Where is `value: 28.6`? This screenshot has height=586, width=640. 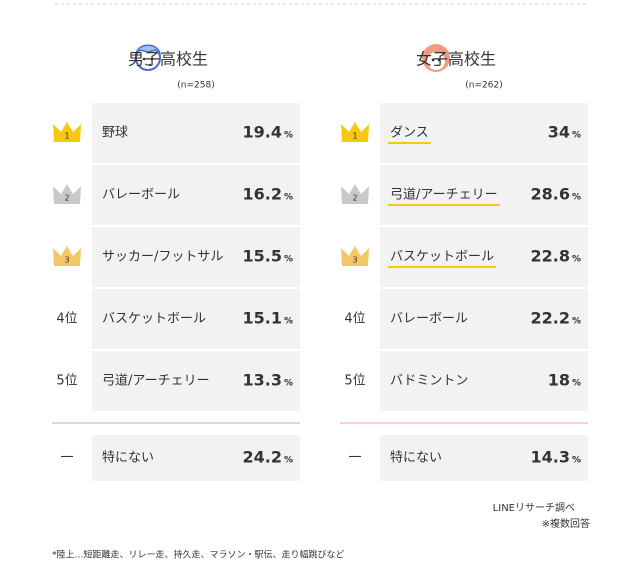 value: 28.6 is located at coordinates (550, 194).